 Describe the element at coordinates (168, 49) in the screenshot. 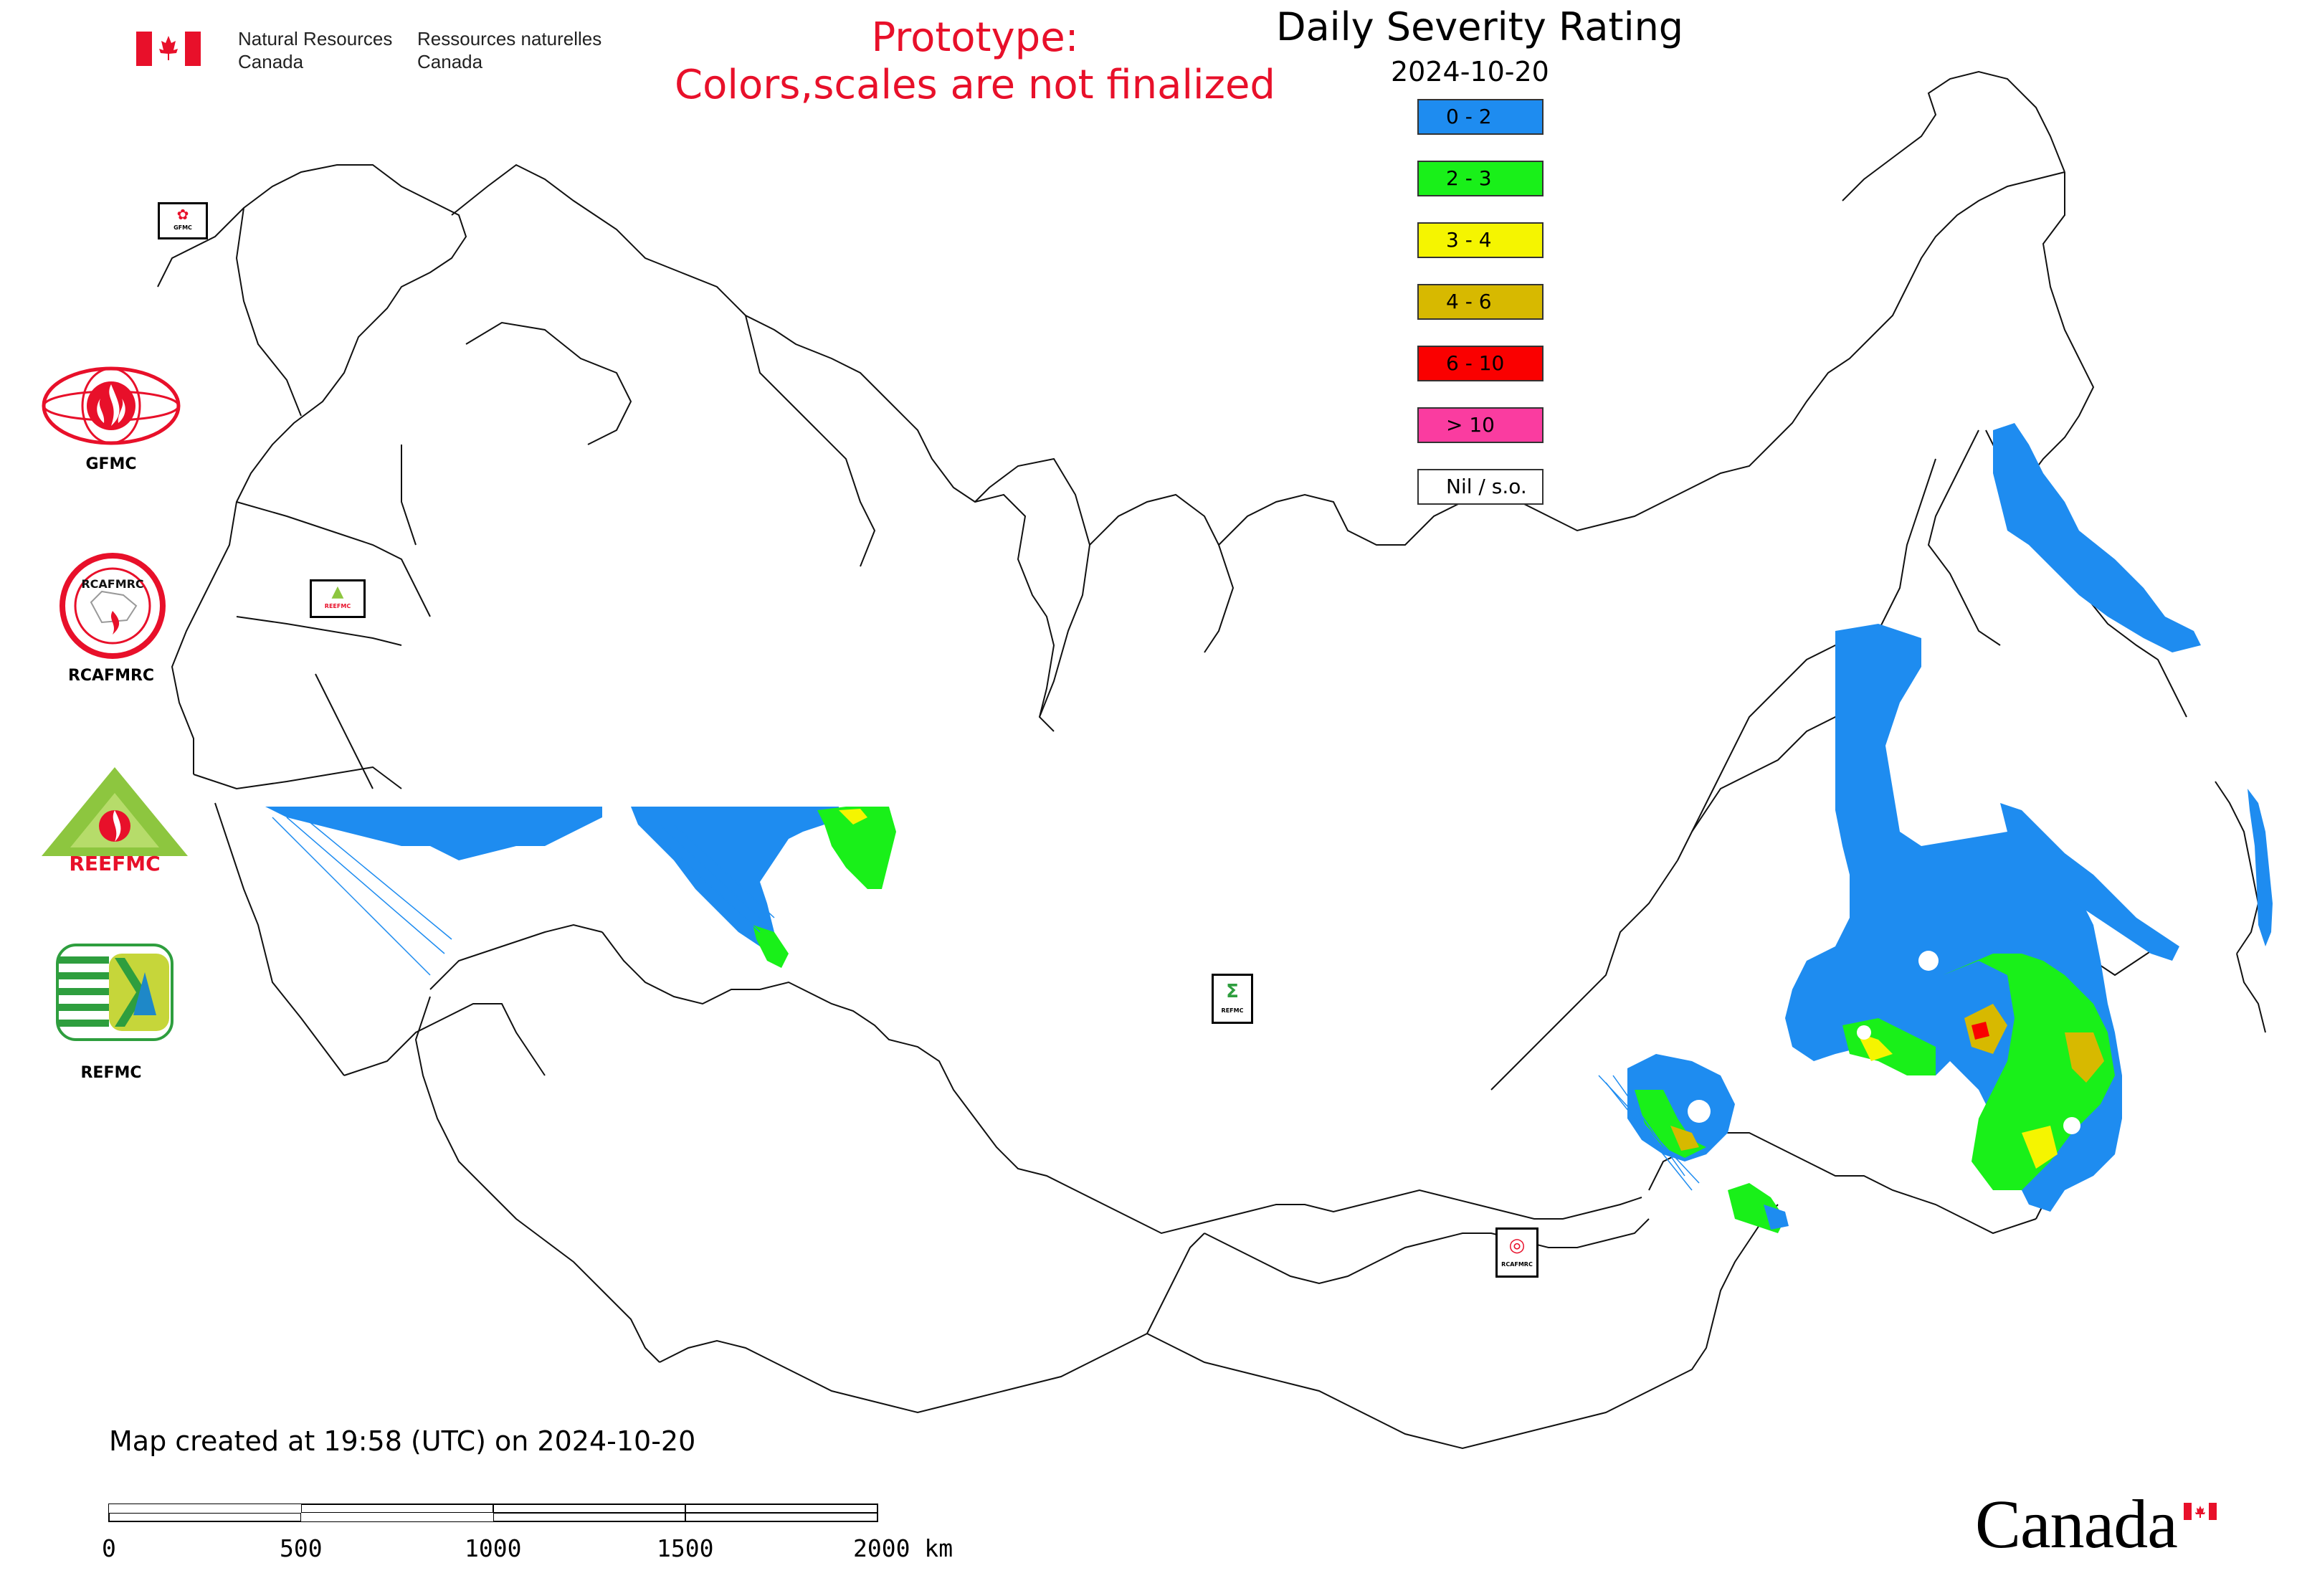

I see `canada-flag-icon` at that location.